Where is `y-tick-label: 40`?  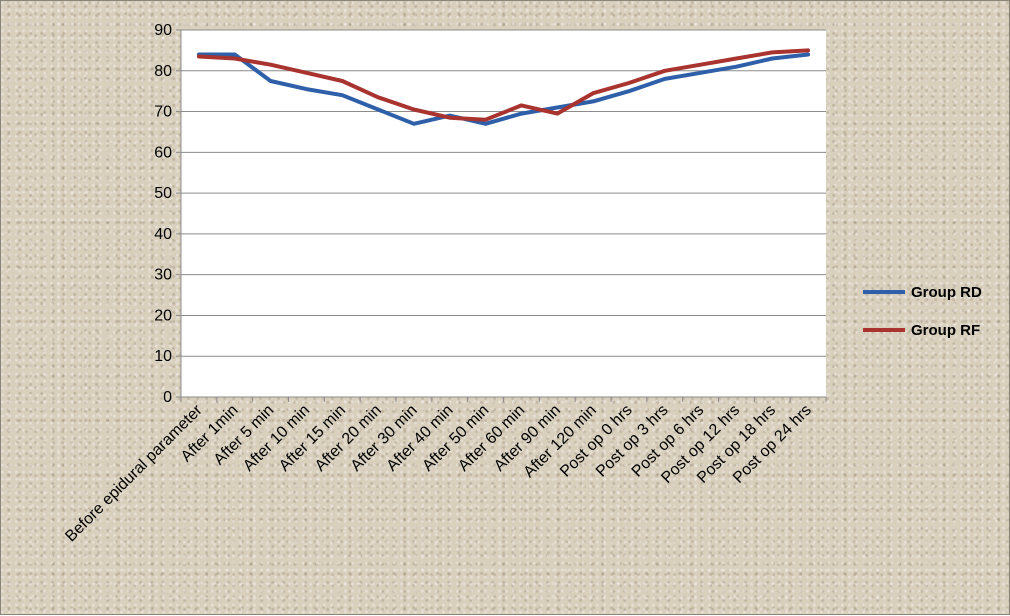
y-tick-label: 40 is located at coordinates (163, 234).